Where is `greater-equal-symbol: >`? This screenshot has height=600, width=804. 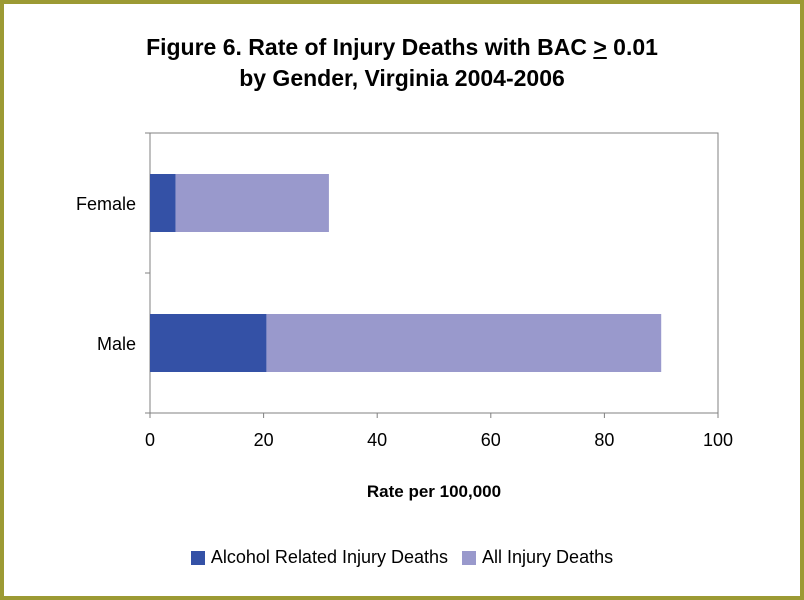
greater-equal-symbol: > is located at coordinates (600, 47).